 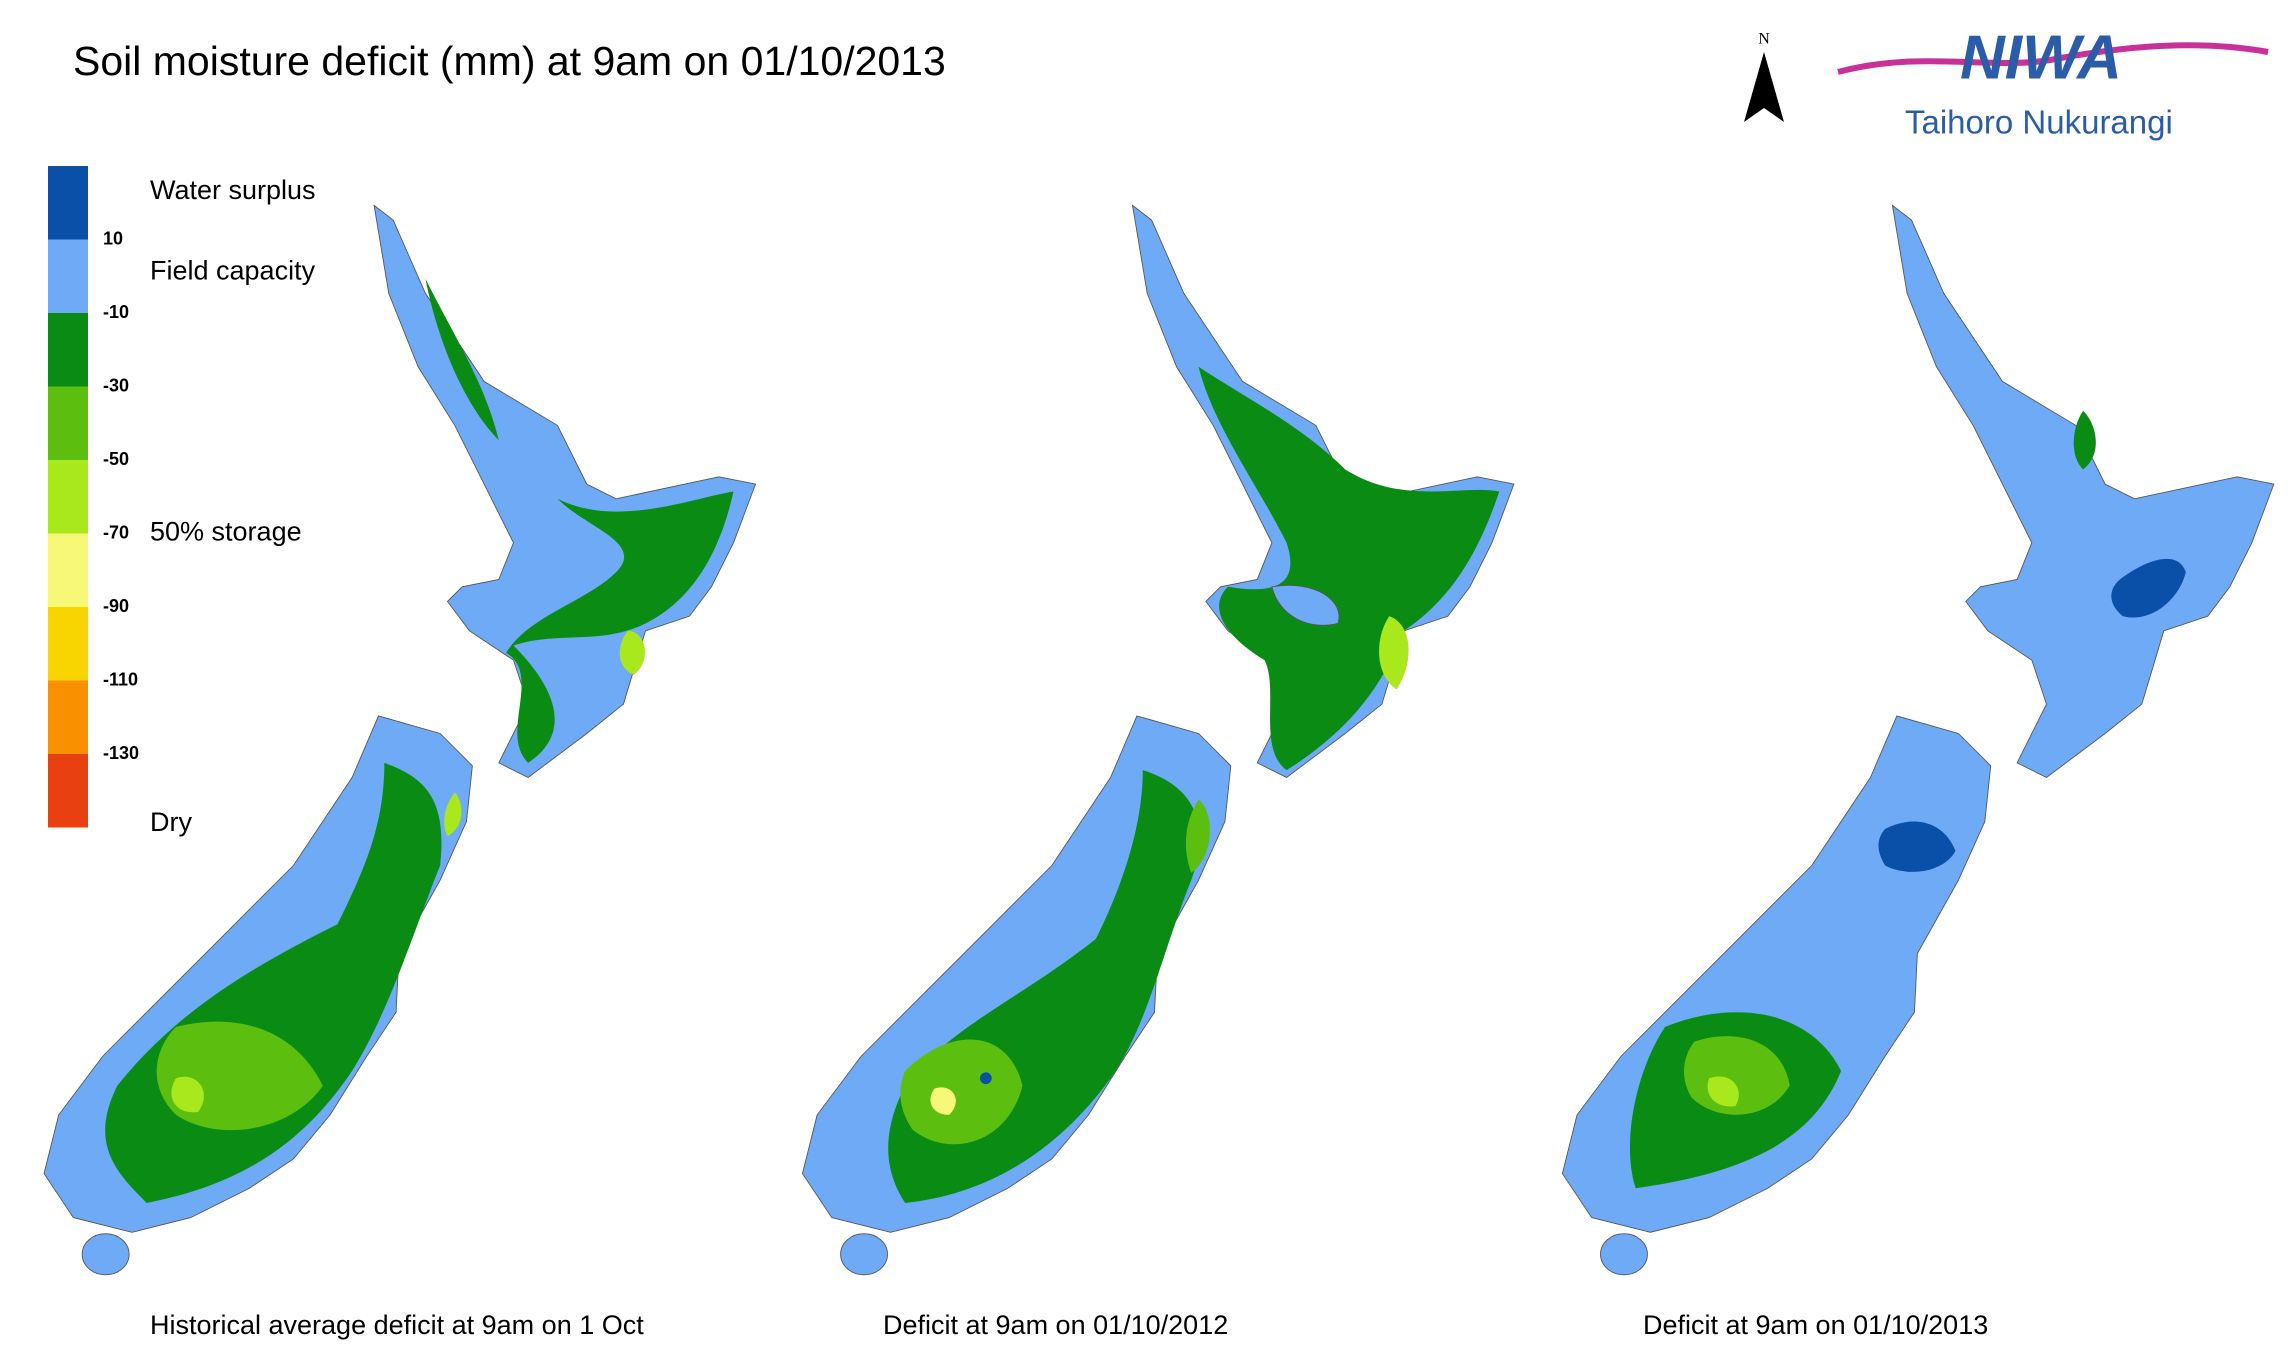 I want to click on legend-tick-label: -50, so click(x=116, y=459).